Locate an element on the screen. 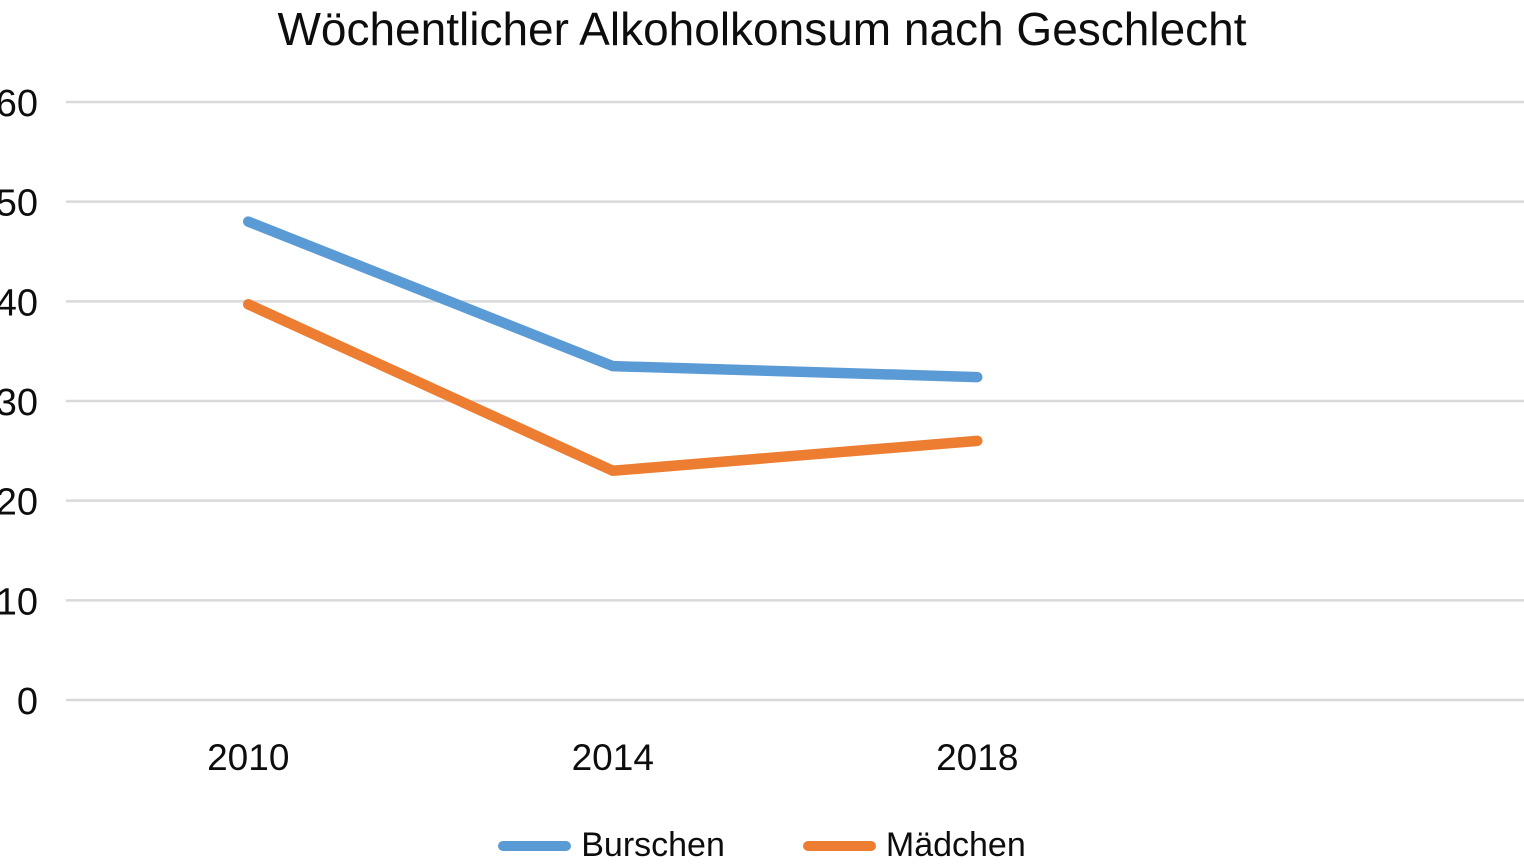 The height and width of the screenshot is (868, 1524). burschen-line-swatch-icon is located at coordinates (535, 845).